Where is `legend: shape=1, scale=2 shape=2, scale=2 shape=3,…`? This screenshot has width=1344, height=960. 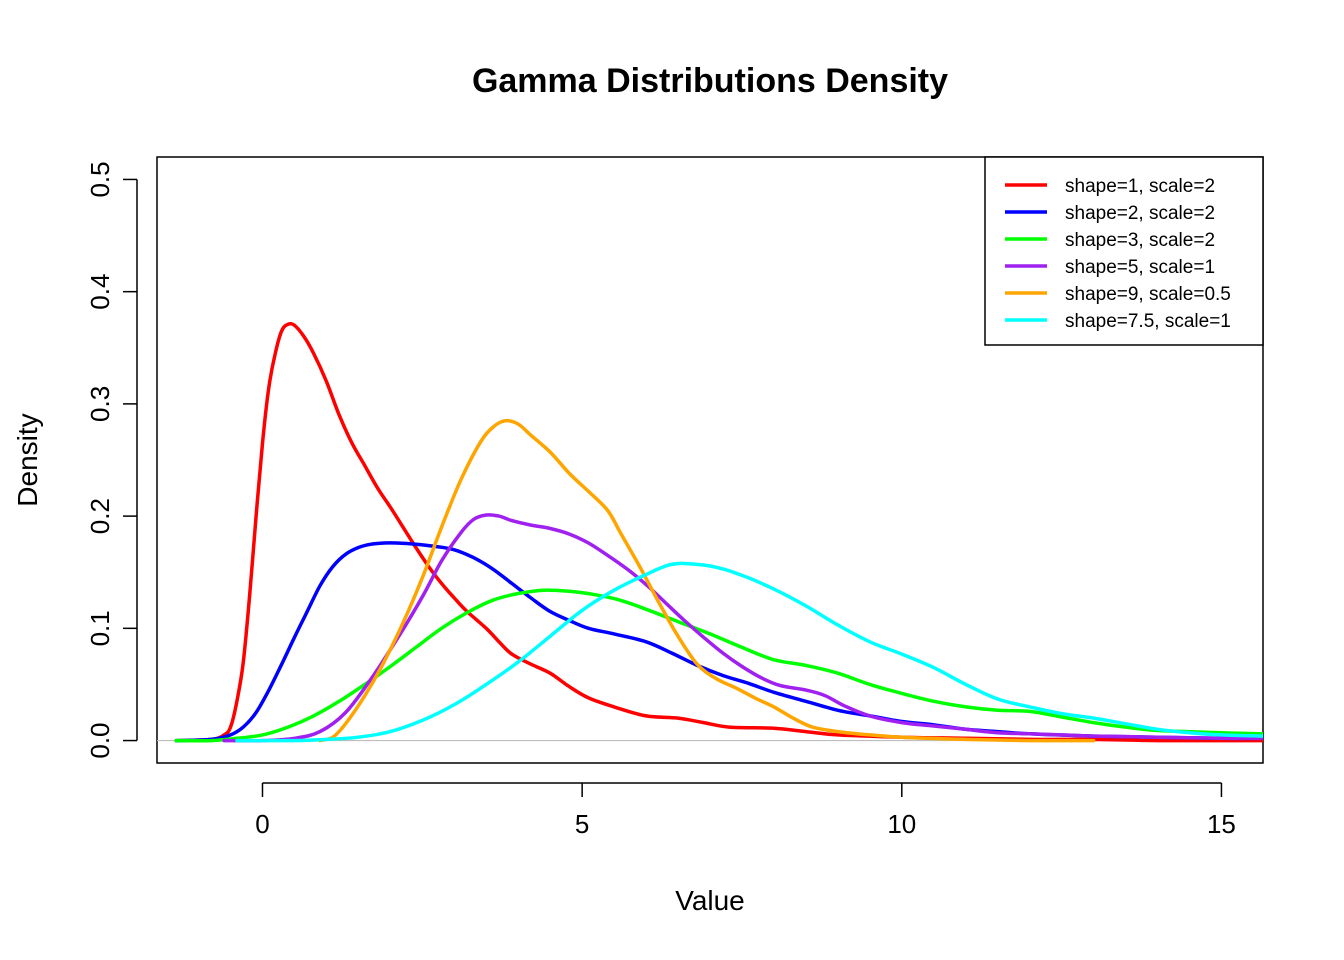
legend: shape=1, scale=2 shape=2, scale=2 shape=3,… is located at coordinates (1124, 251).